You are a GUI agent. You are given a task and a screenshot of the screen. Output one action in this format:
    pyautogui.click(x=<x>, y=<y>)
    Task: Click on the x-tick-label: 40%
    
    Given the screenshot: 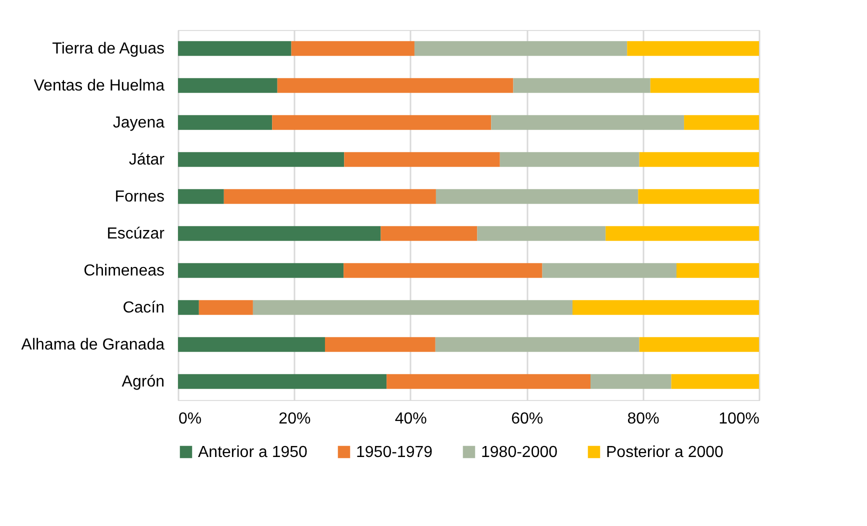 What is the action you would take?
    pyautogui.click(x=410, y=419)
    